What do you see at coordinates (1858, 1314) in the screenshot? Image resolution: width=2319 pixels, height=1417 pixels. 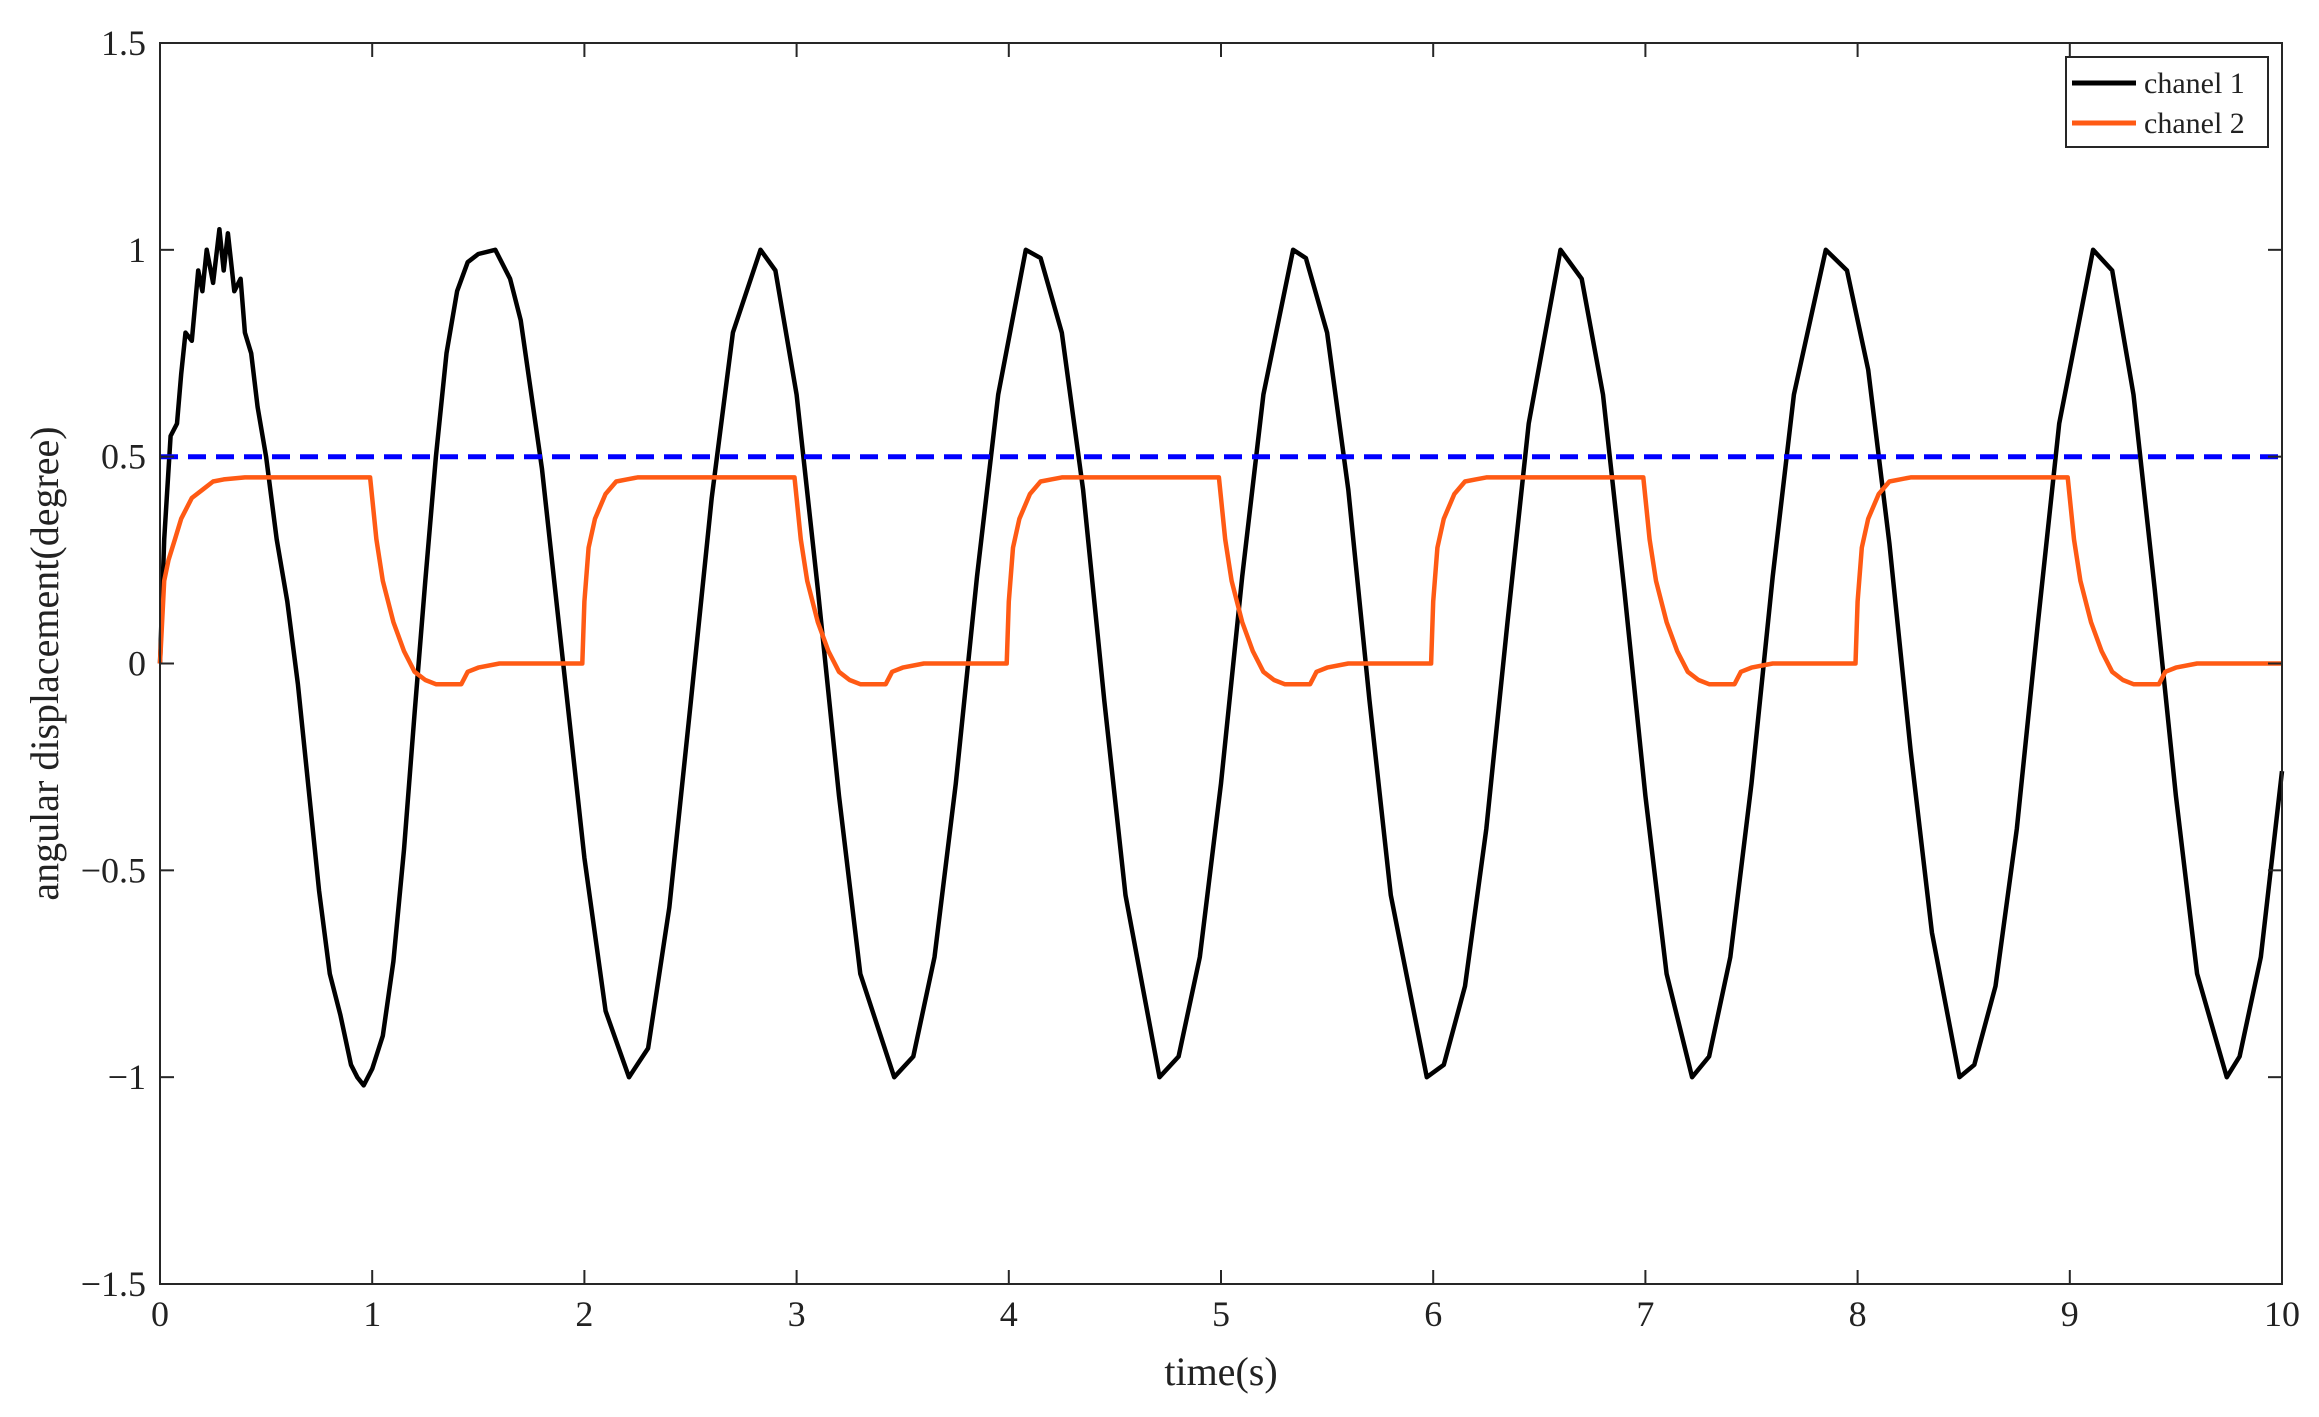 I see `x-tick-label: 8` at bounding box center [1858, 1314].